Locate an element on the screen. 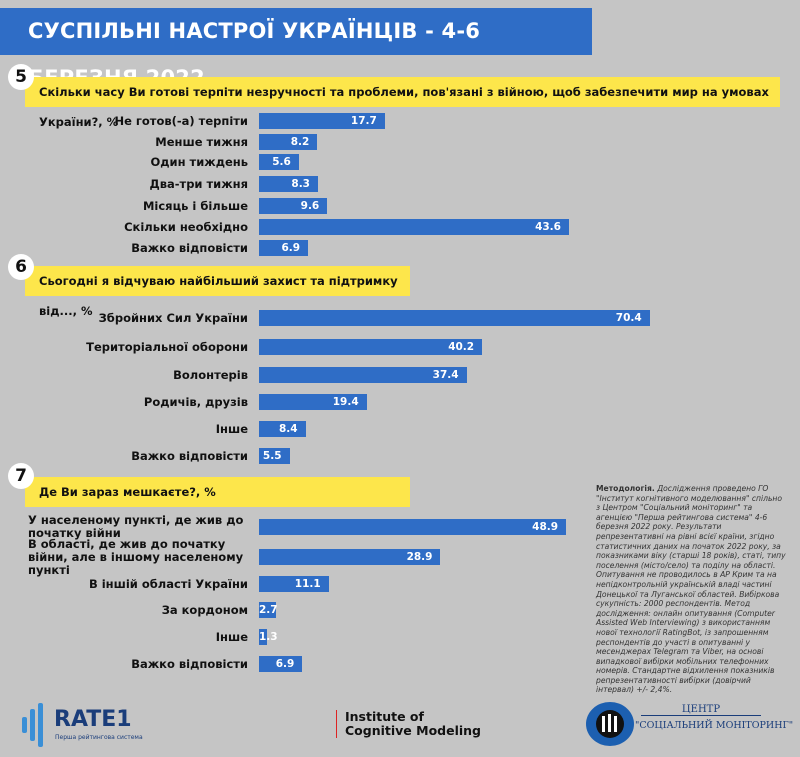 This screenshot has width=800, height=757. csm-emblem-icon is located at coordinates (610, 724).